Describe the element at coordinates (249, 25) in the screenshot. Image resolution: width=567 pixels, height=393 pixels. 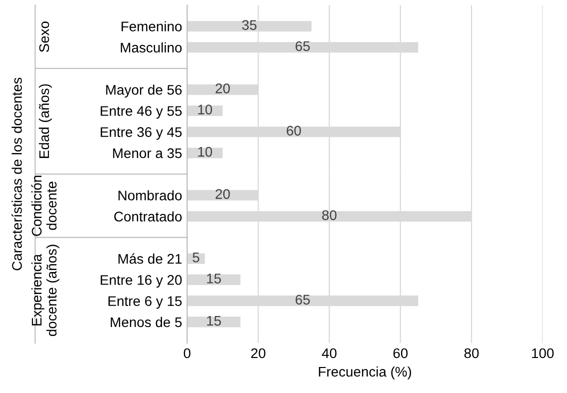
I see `data-label: 35` at that location.